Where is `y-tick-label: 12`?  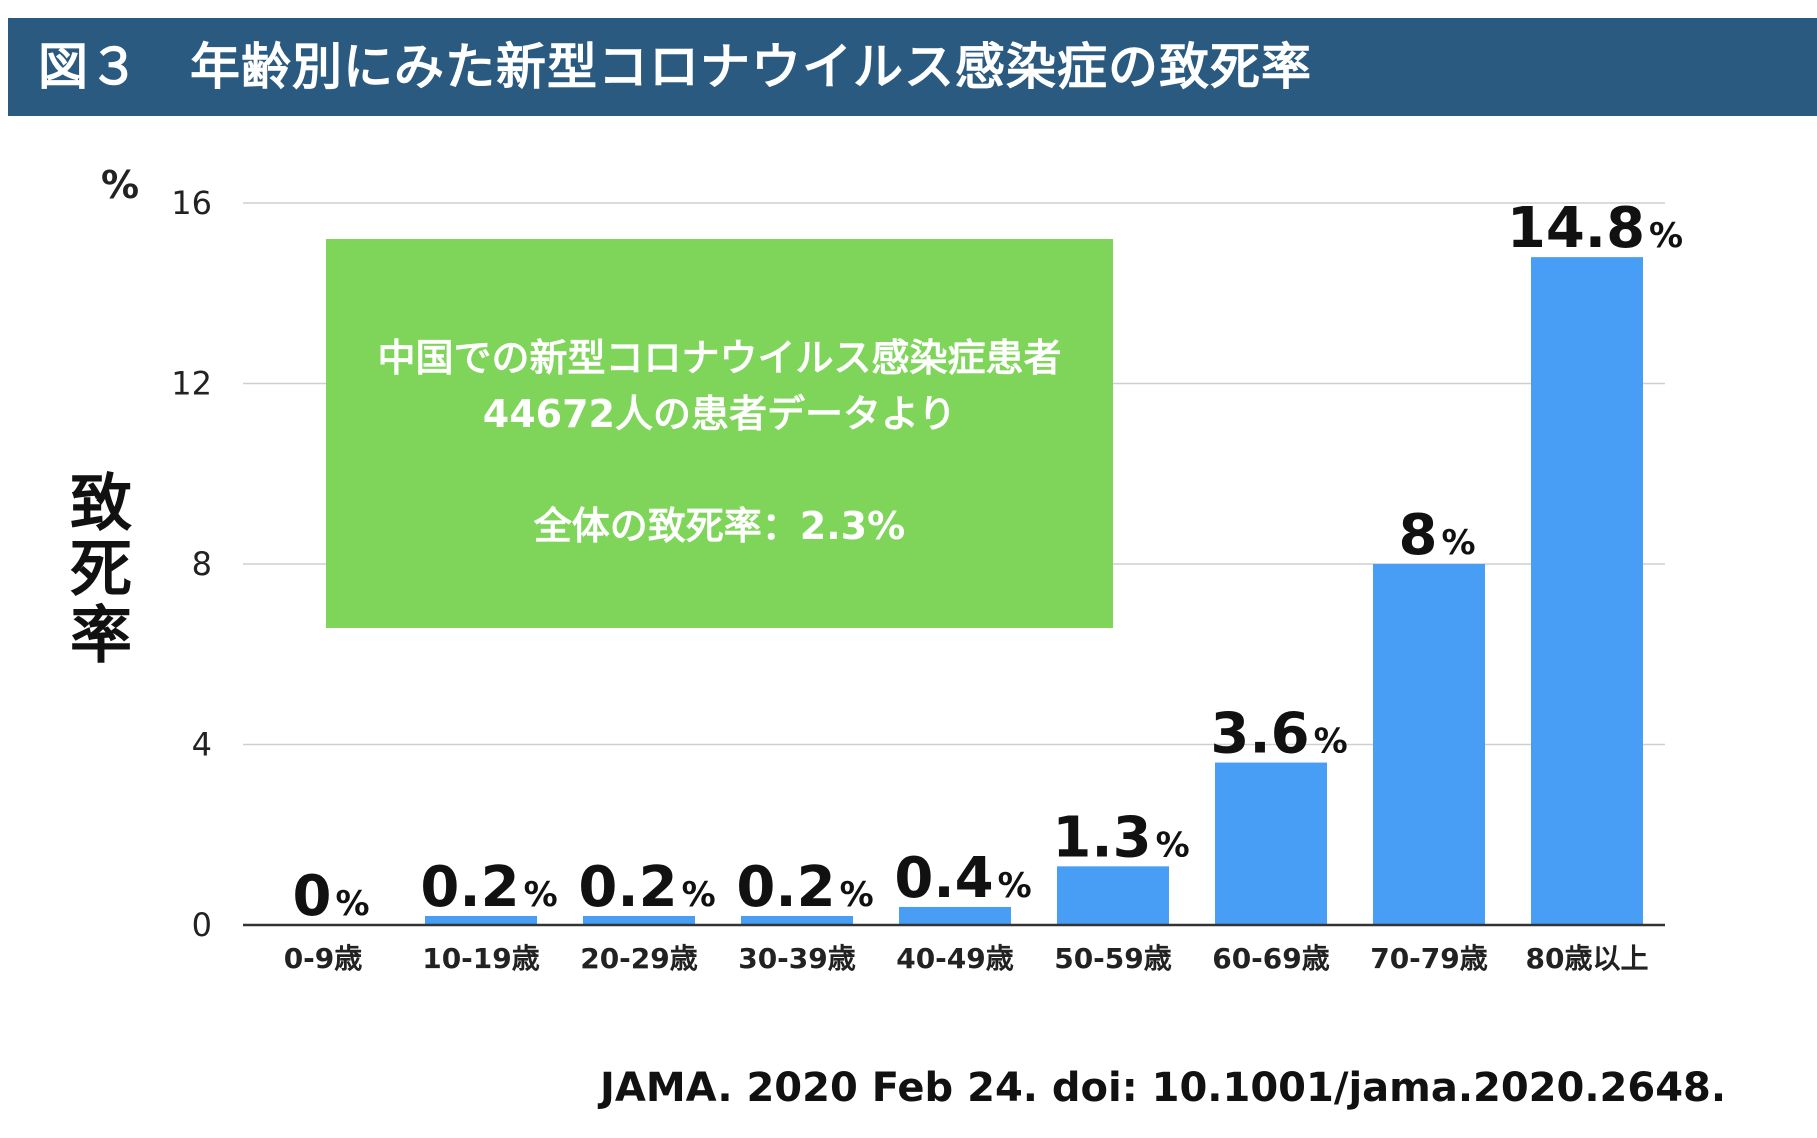
y-tick-label: 12 is located at coordinates (191, 384).